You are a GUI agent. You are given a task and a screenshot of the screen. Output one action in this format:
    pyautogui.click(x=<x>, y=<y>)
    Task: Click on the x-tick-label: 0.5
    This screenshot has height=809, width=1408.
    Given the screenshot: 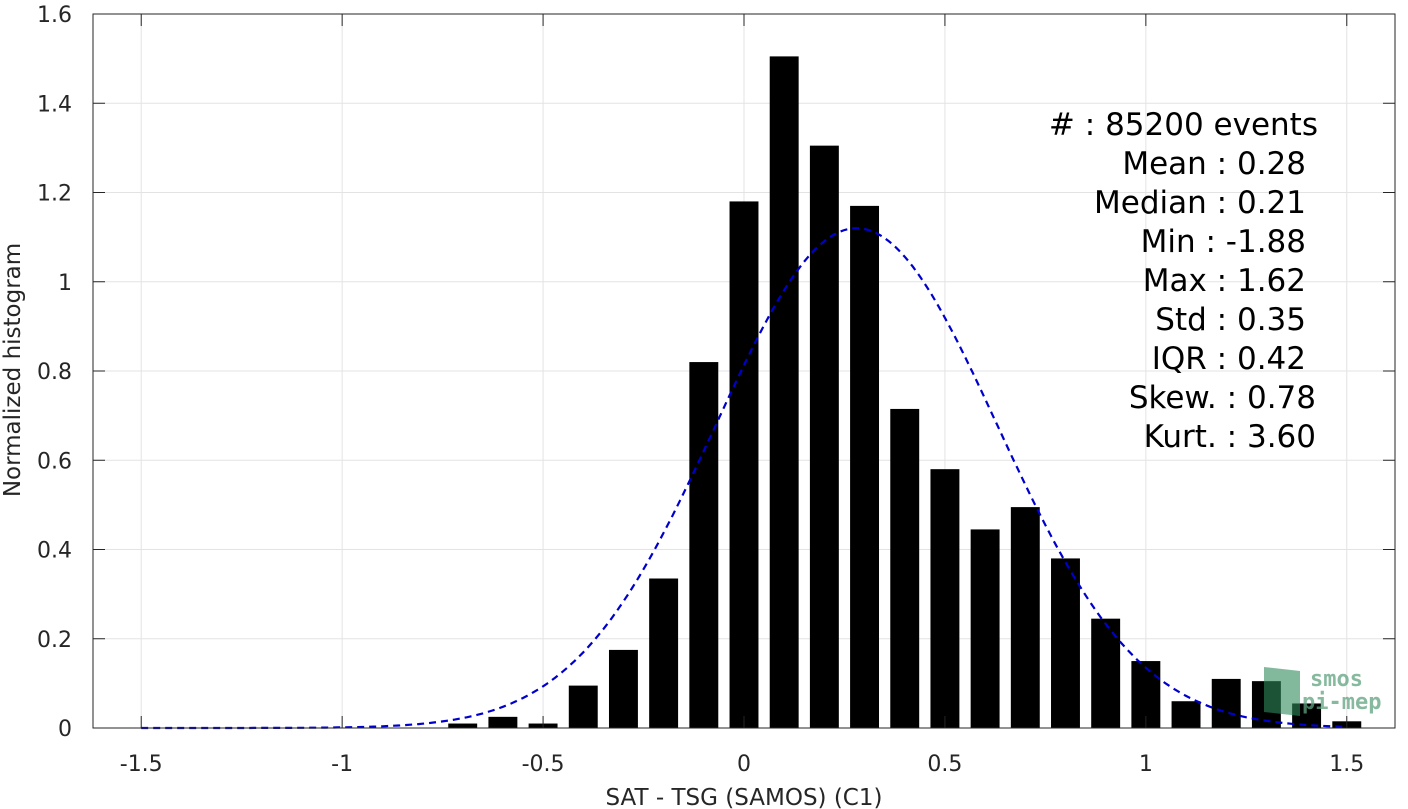 What is the action you would take?
    pyautogui.click(x=944, y=764)
    